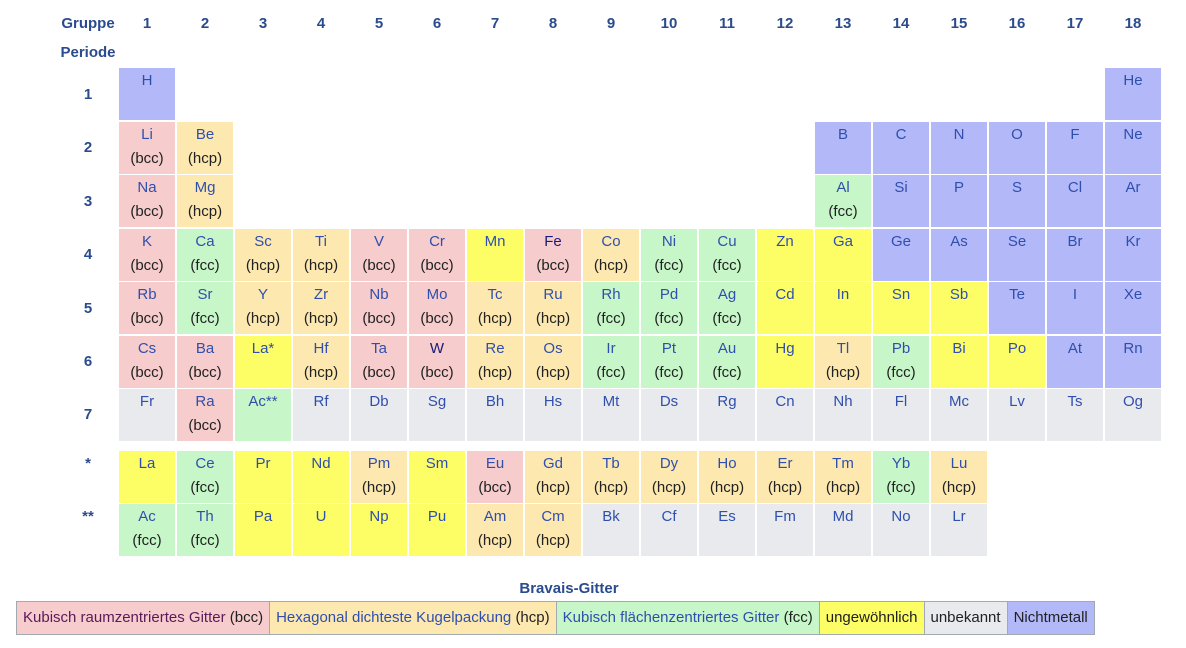  I want to click on element-cell: Md, so click(843, 530).